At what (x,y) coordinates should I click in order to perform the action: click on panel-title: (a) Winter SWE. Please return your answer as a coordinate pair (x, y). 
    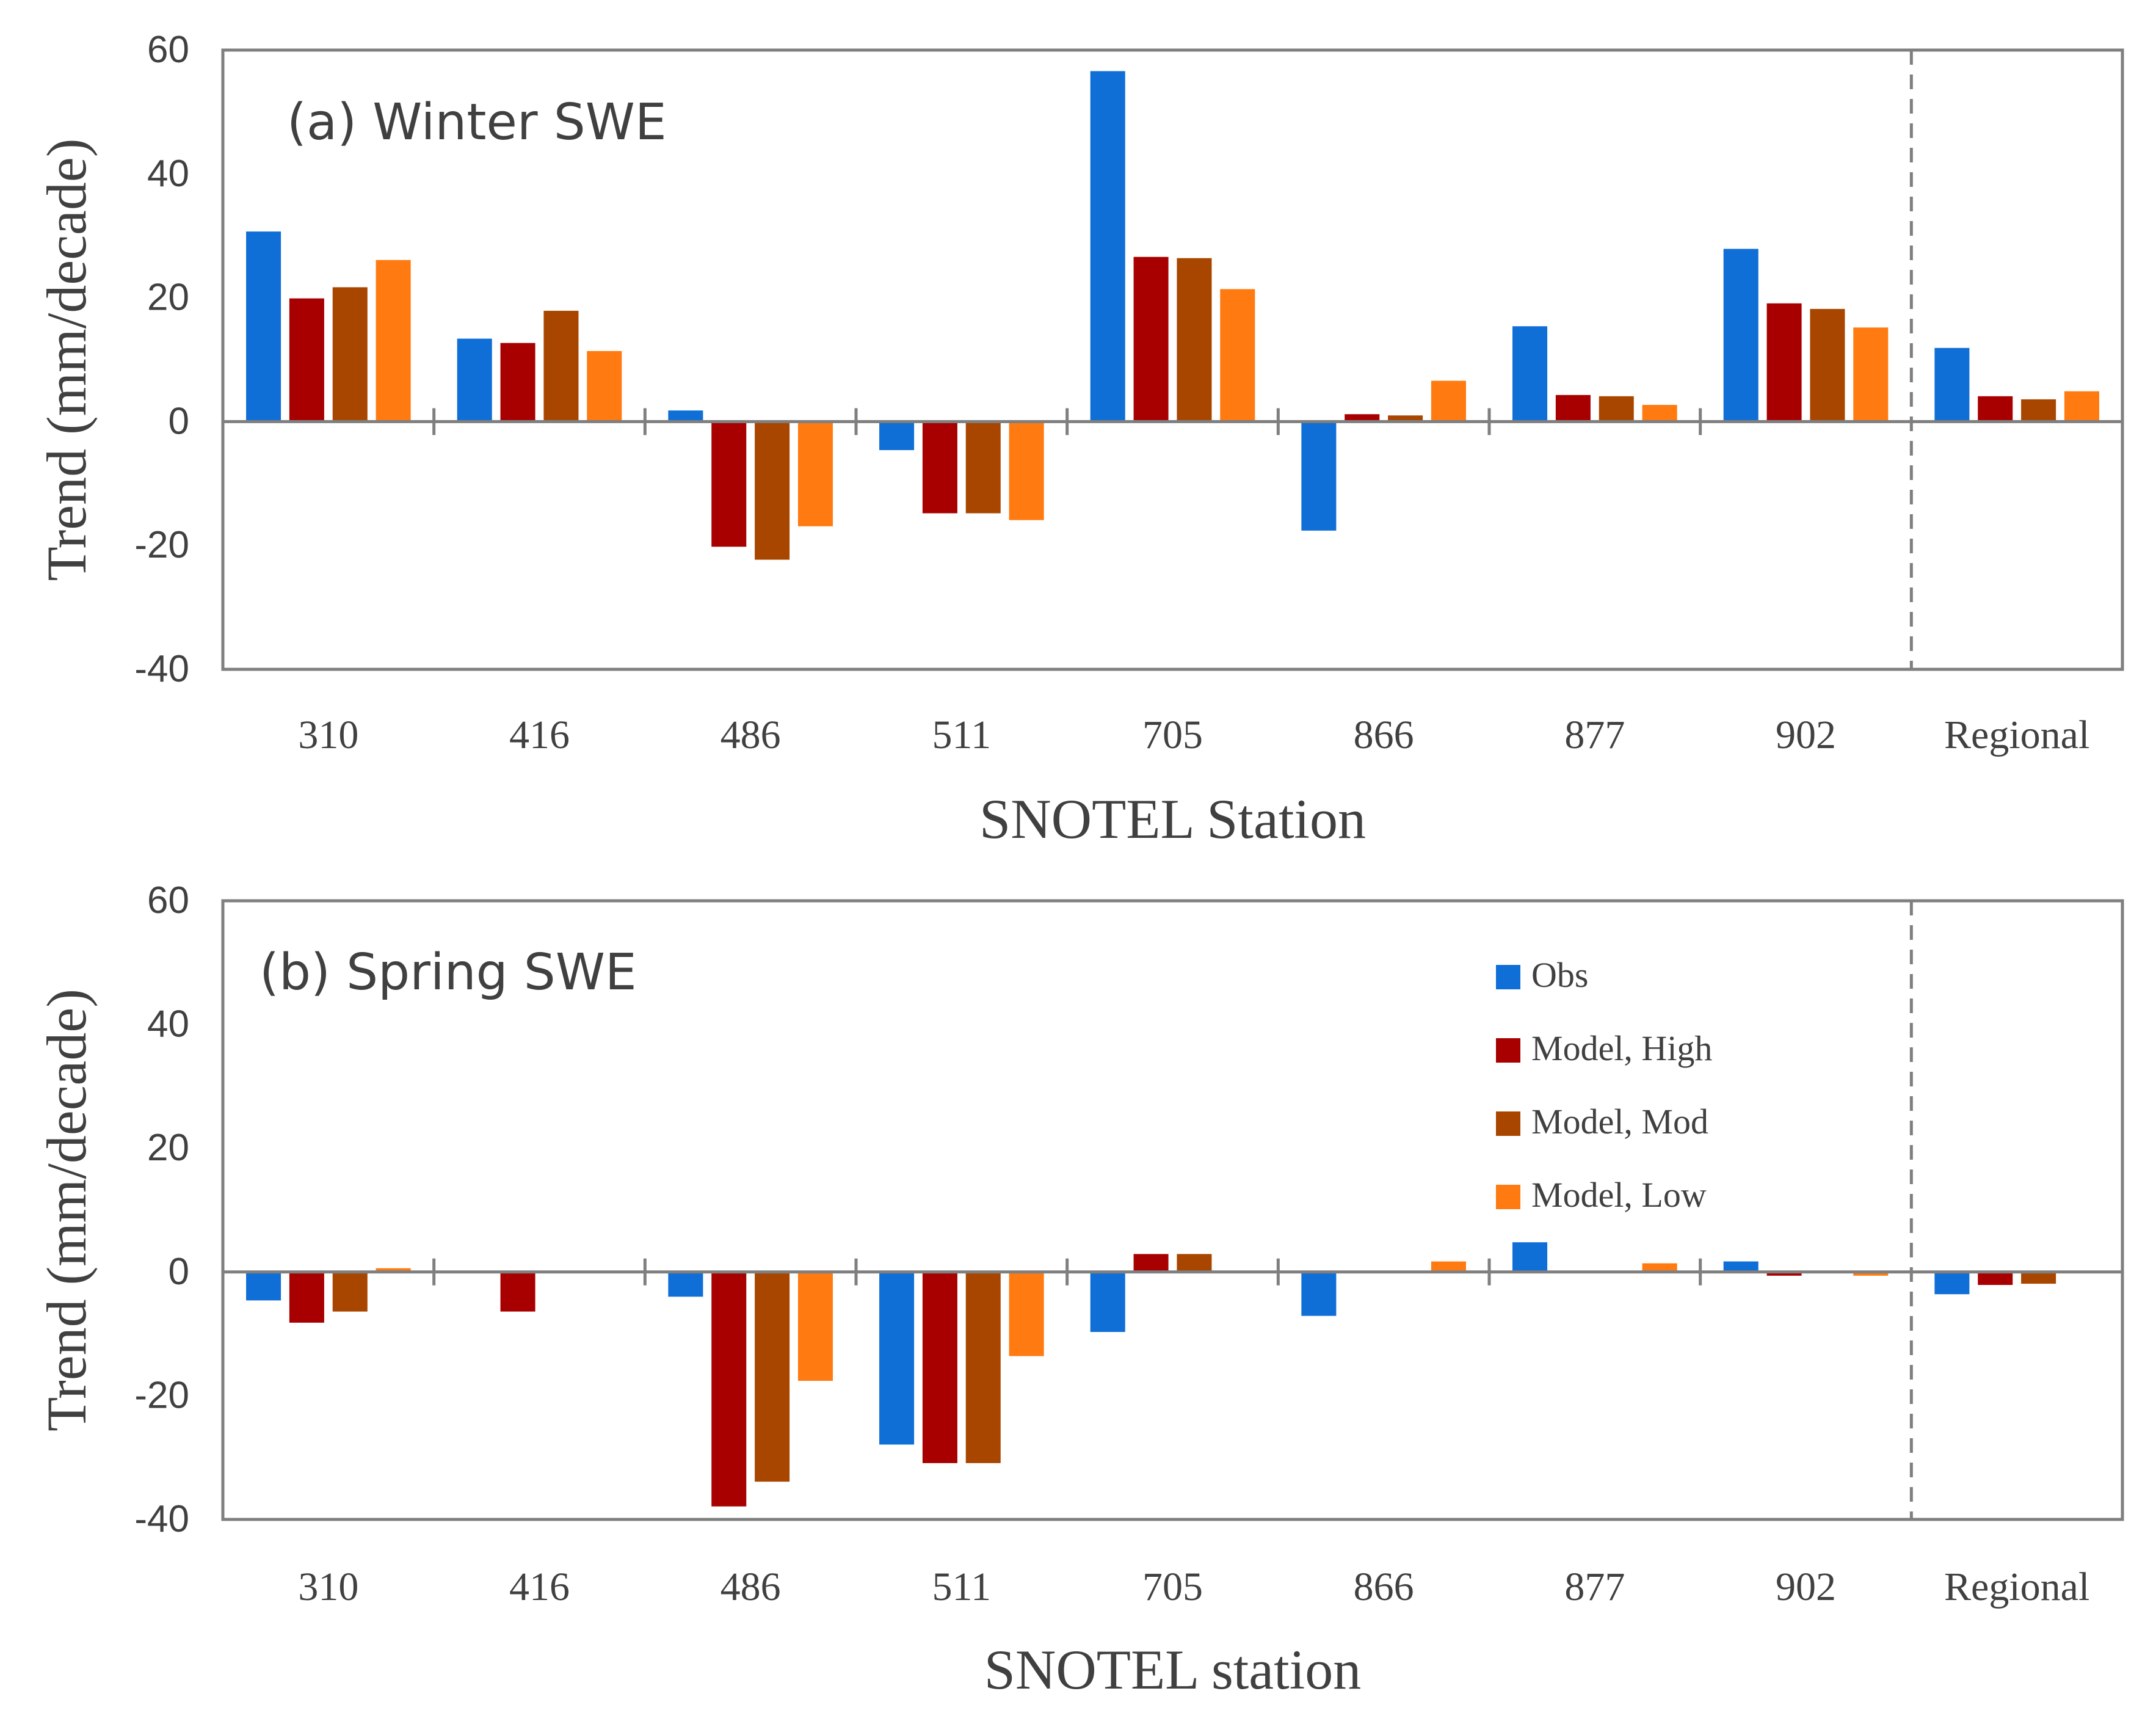
    Looking at the image, I should click on (477, 122).